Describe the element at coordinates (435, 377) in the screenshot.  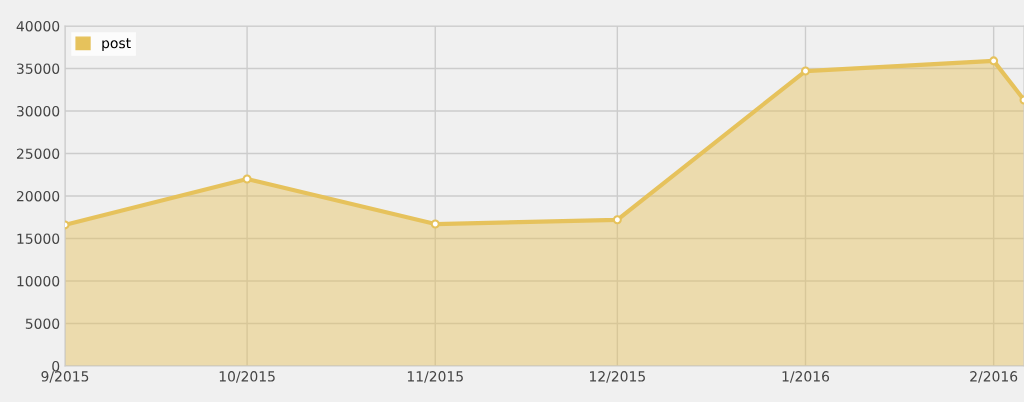
I see `x-tick-label: 11/2015` at that location.